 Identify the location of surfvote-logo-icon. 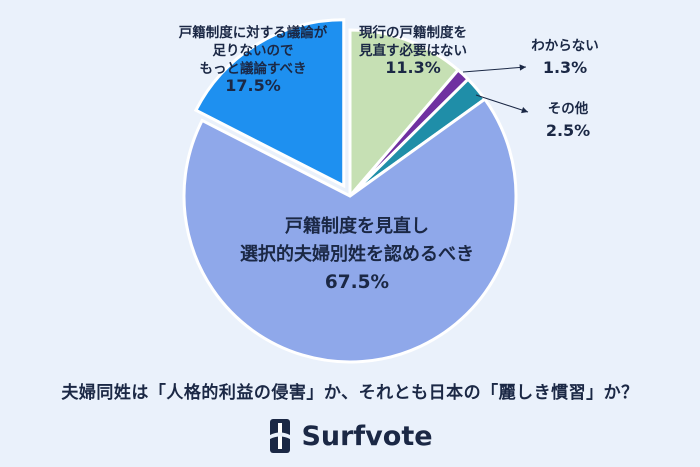
(280, 436).